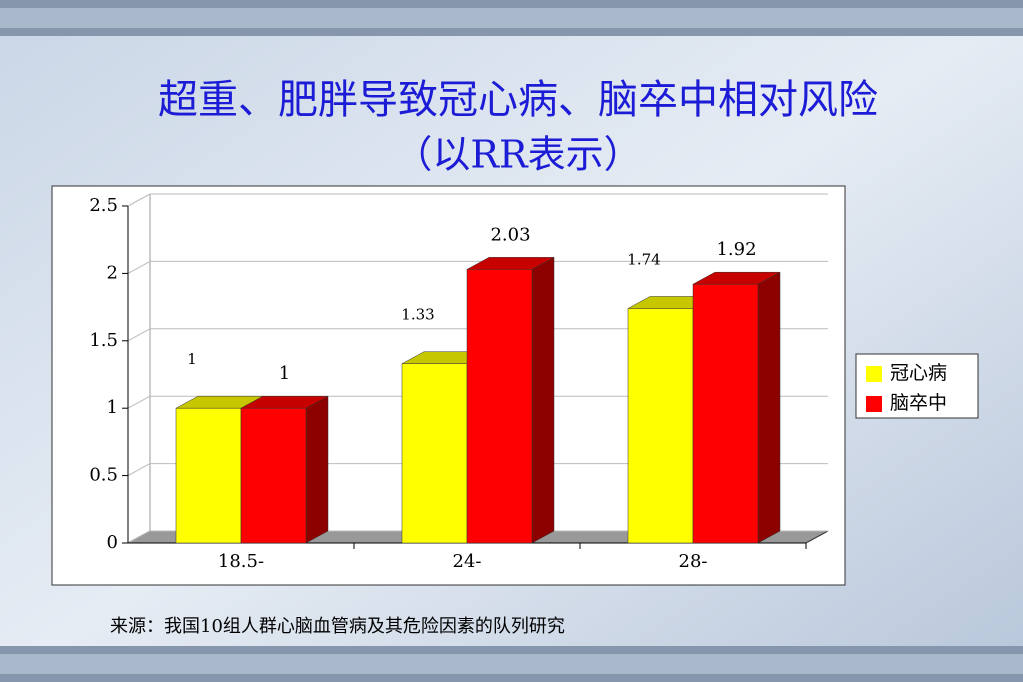 The width and height of the screenshot is (1023, 682). I want to click on value-label: 1.74, so click(643, 259).